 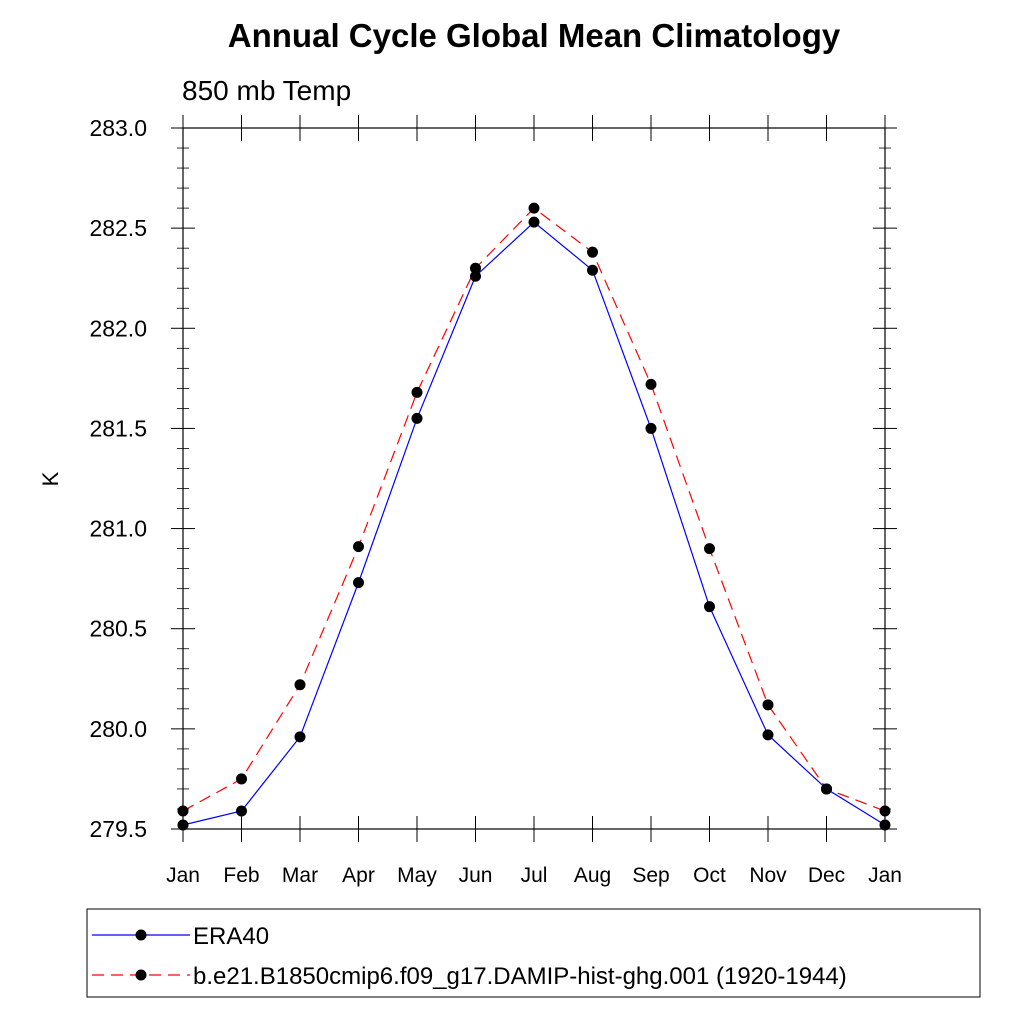 What do you see at coordinates (118, 328) in the screenshot?
I see `y-tick-label: 282.0` at bounding box center [118, 328].